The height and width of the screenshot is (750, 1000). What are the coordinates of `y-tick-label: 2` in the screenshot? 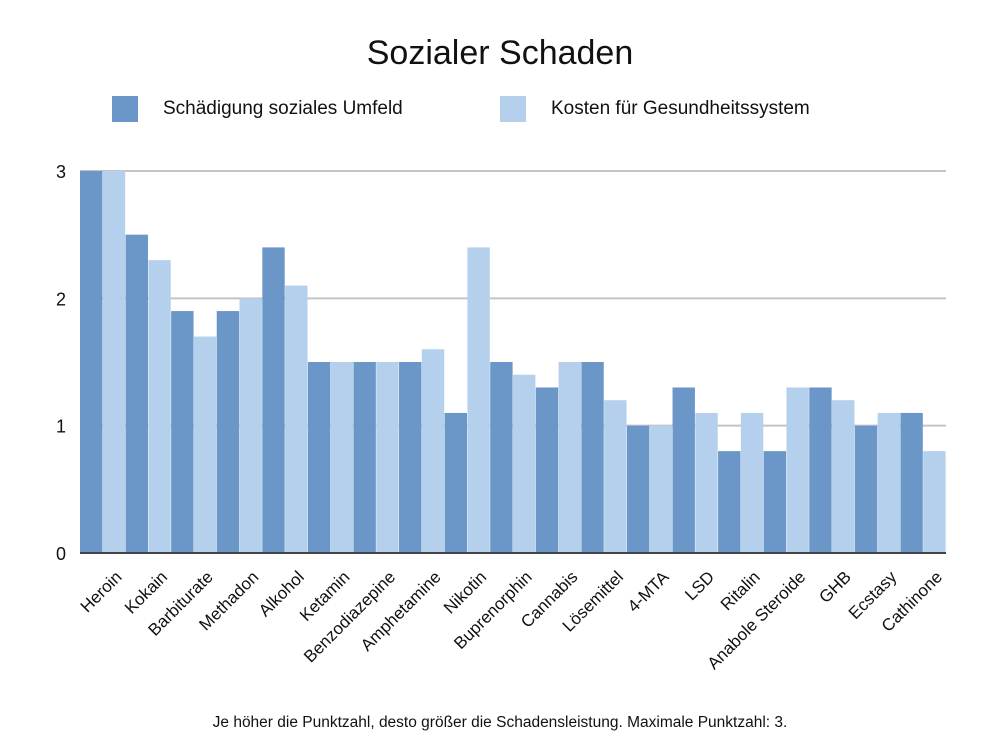 It's located at (61, 299).